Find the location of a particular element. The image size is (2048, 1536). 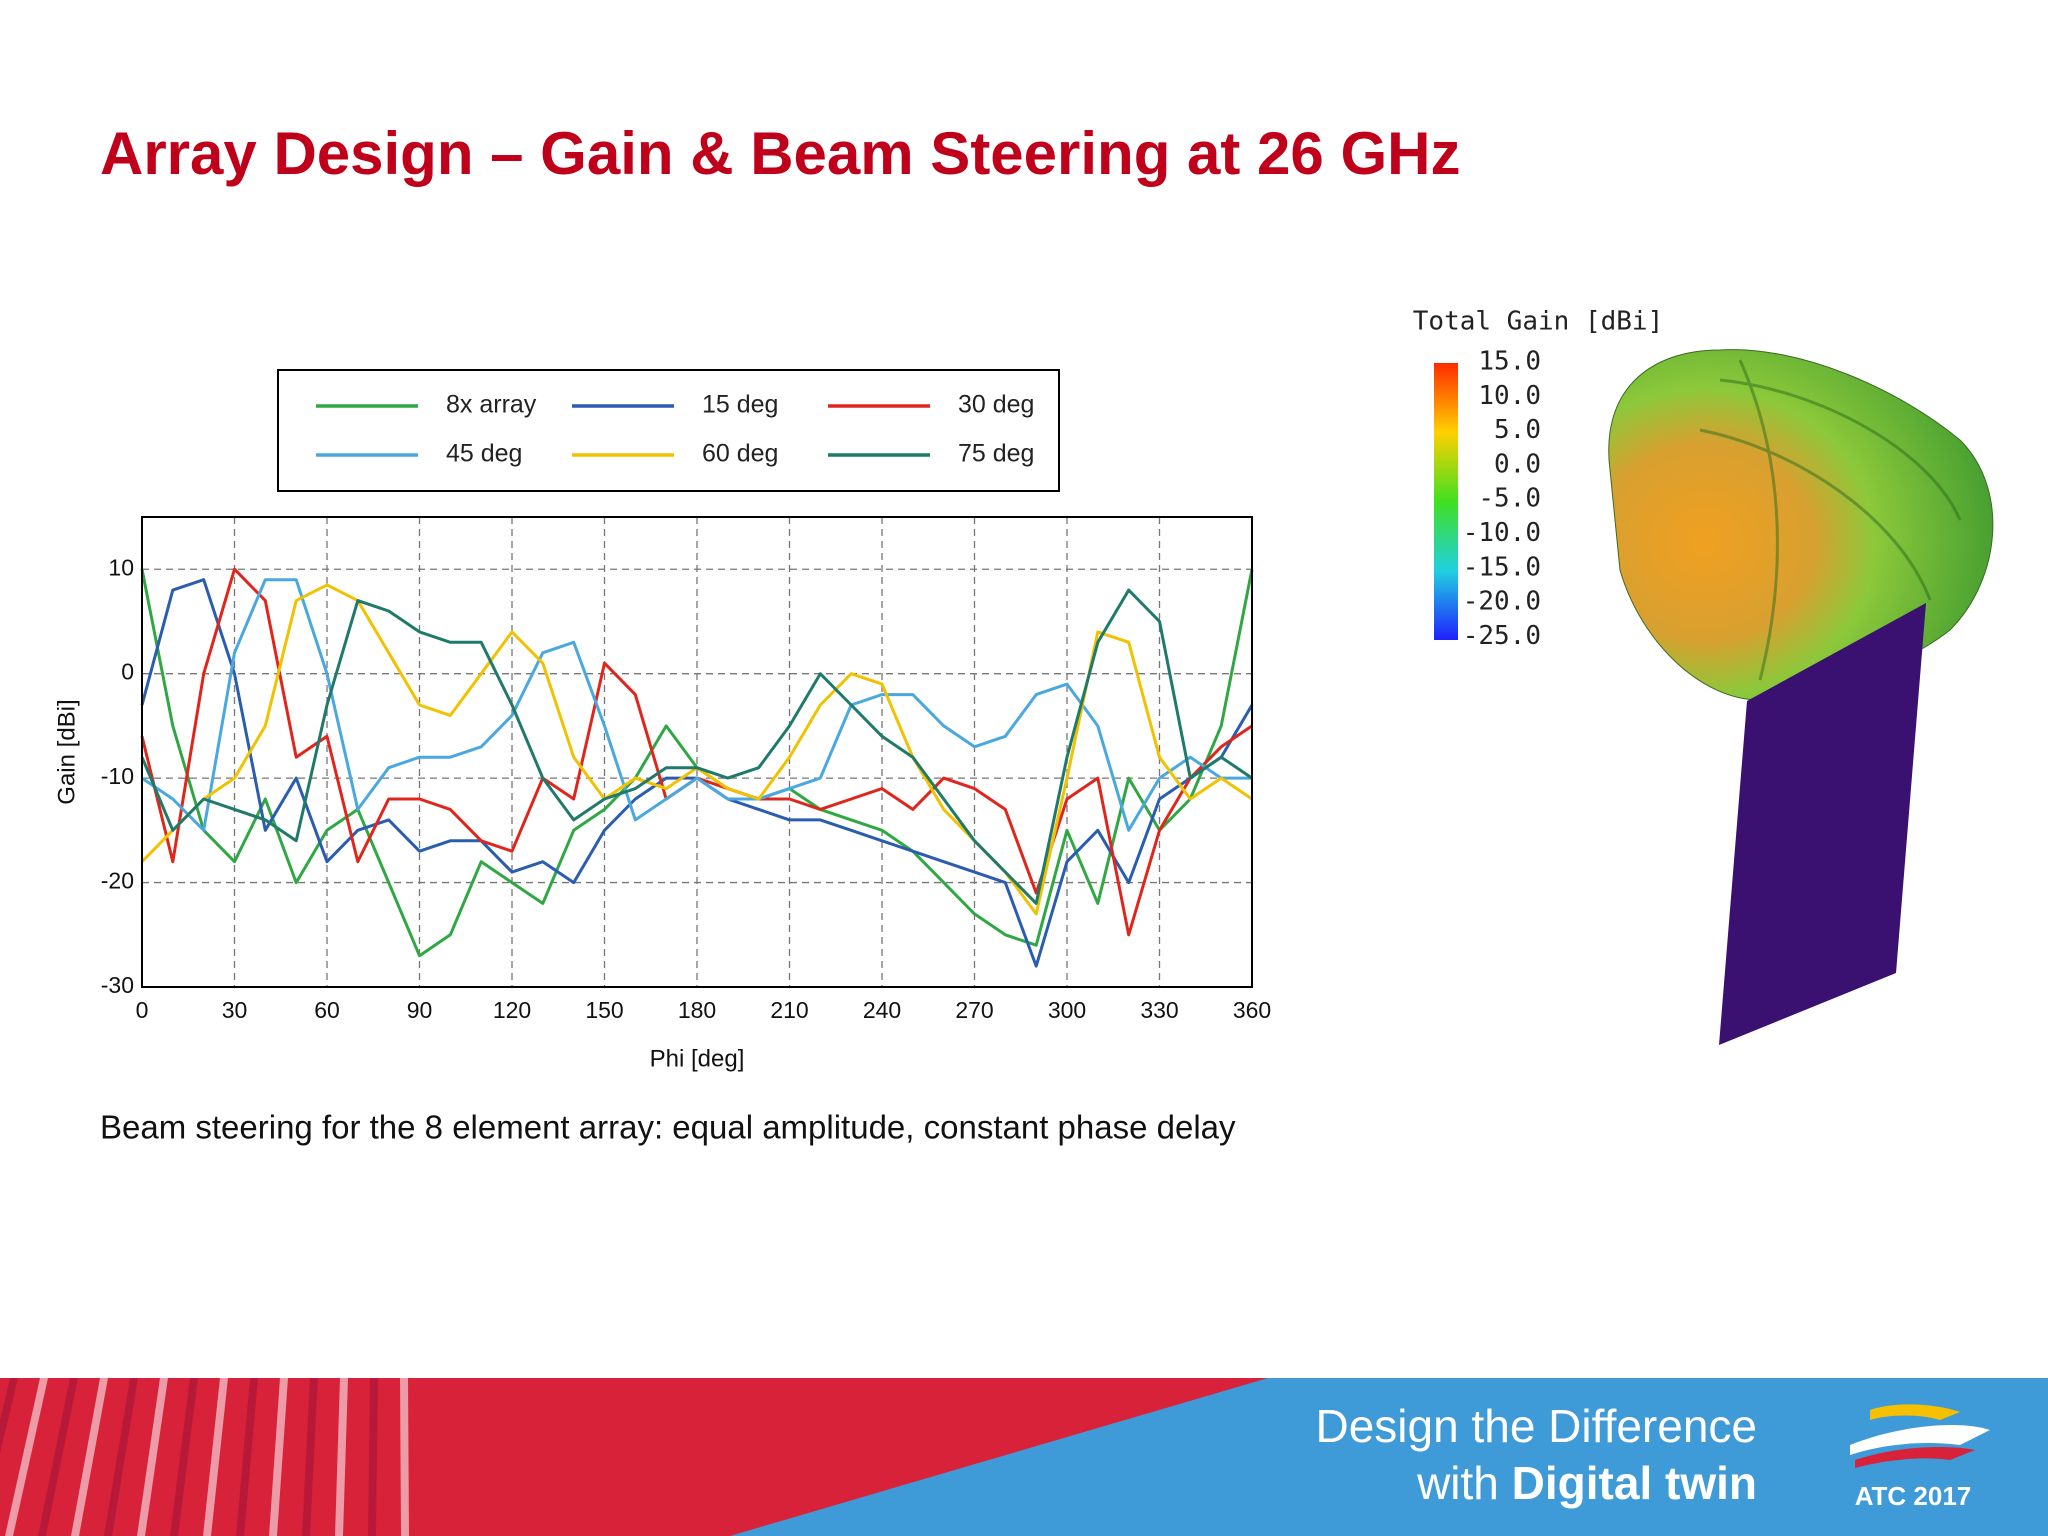

x-tick-label: 240 is located at coordinates (882, 1010).